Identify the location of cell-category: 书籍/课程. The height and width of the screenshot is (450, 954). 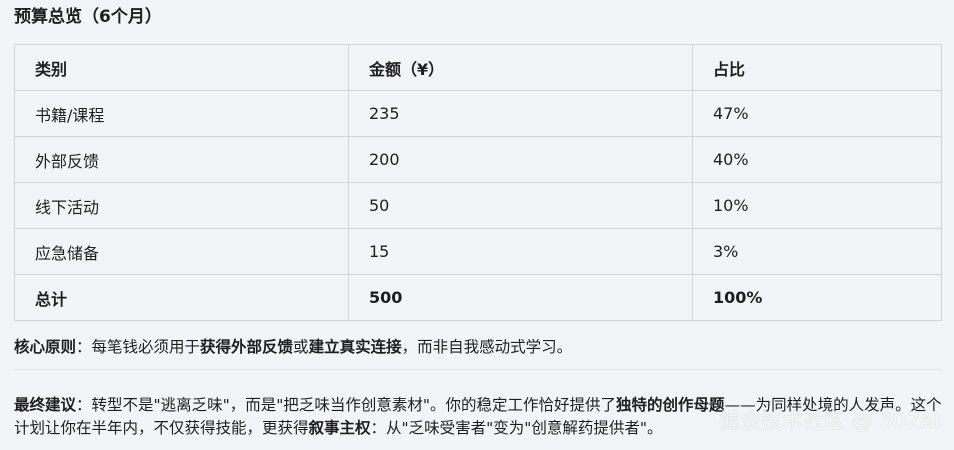
(181, 113).